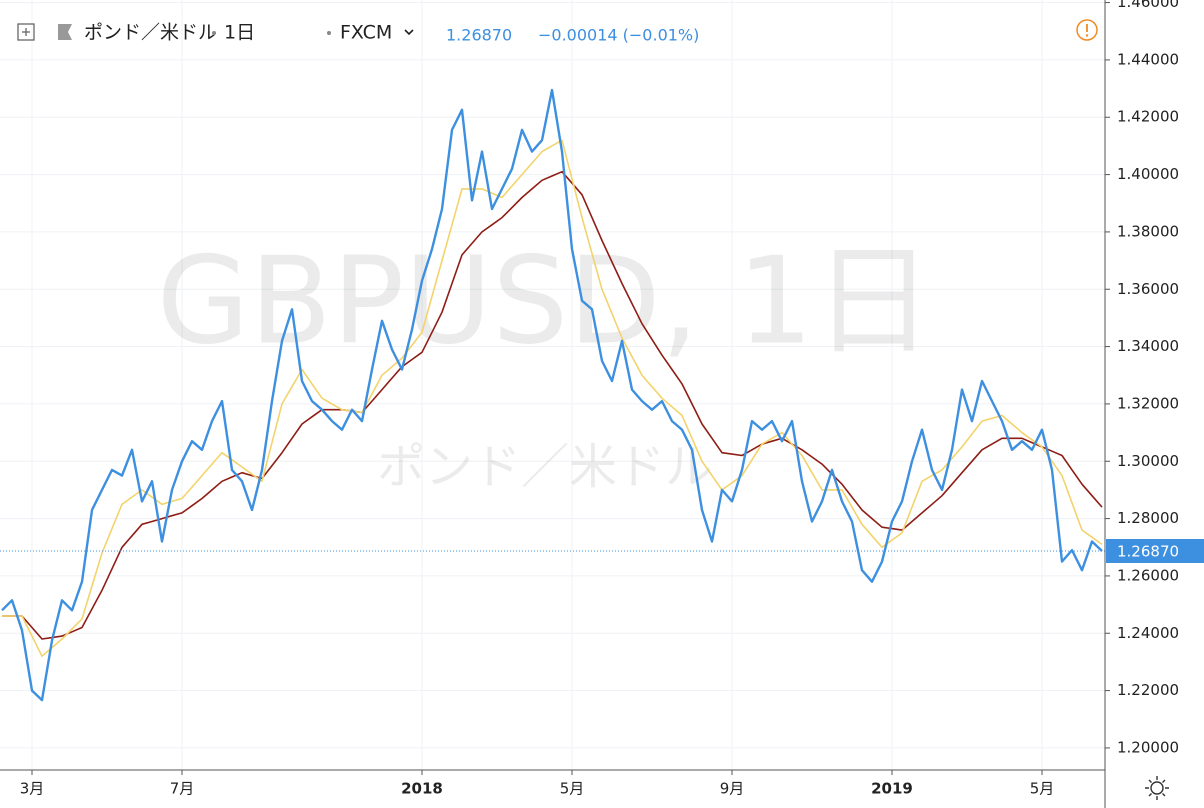 The width and height of the screenshot is (1204, 808). I want to click on add-icon, so click(26, 32).